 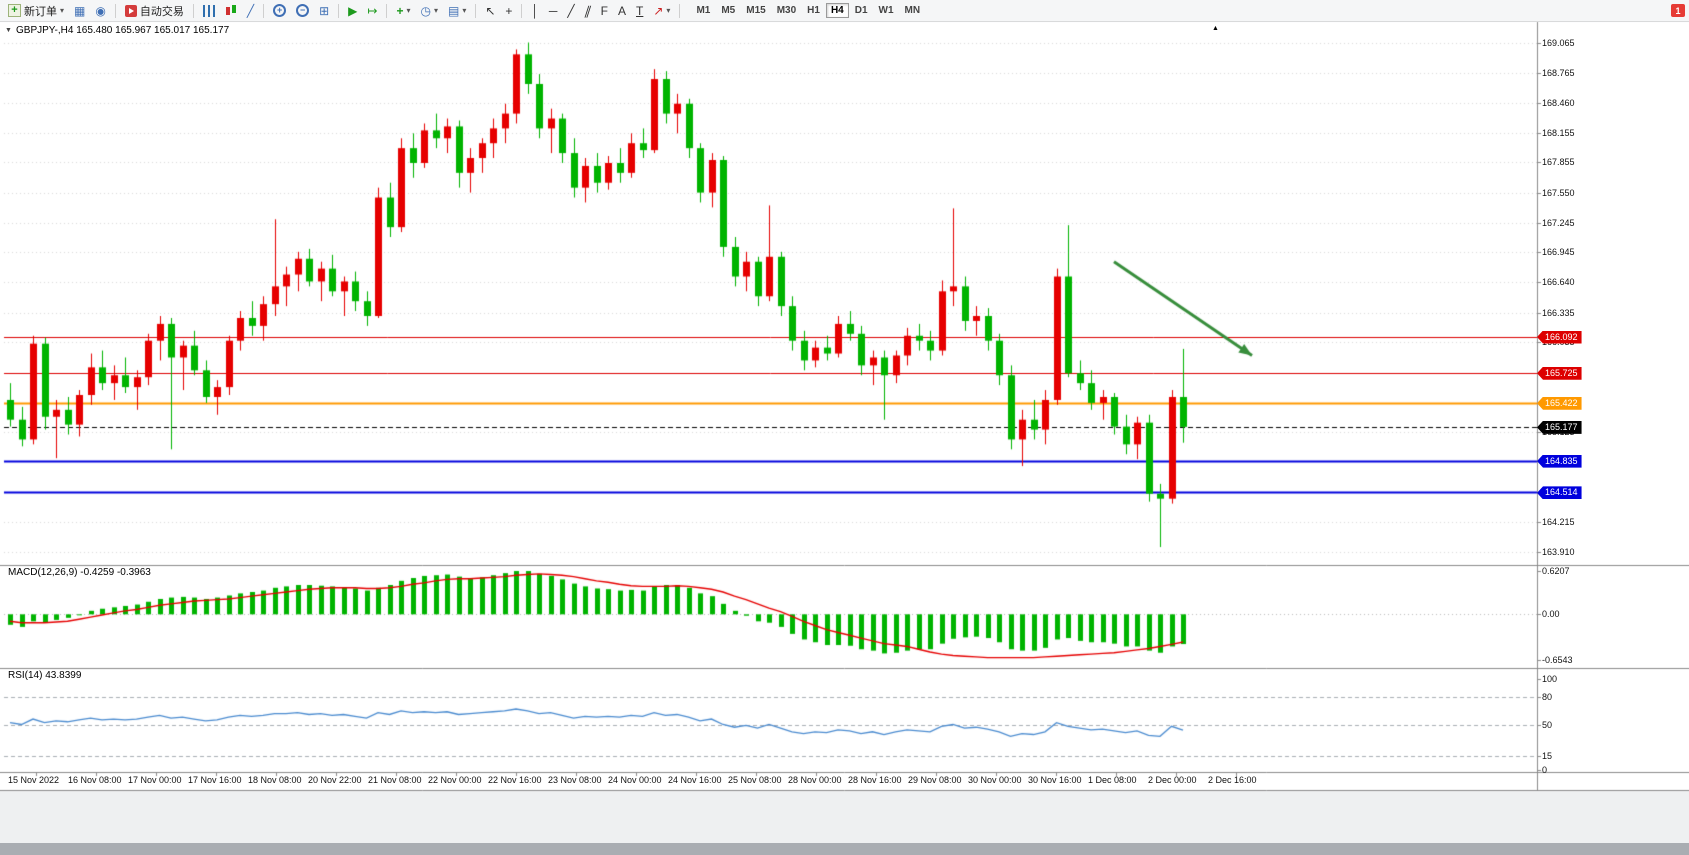 What do you see at coordinates (755, 10) in the screenshot?
I see `timeframe-button-m15: M15` at bounding box center [755, 10].